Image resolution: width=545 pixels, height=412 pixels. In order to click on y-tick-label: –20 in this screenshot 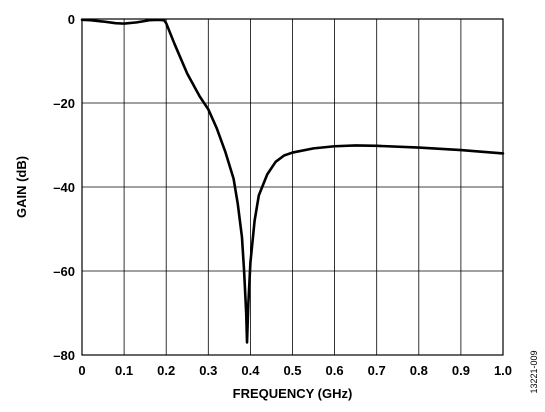, I will do `click(64, 103)`.